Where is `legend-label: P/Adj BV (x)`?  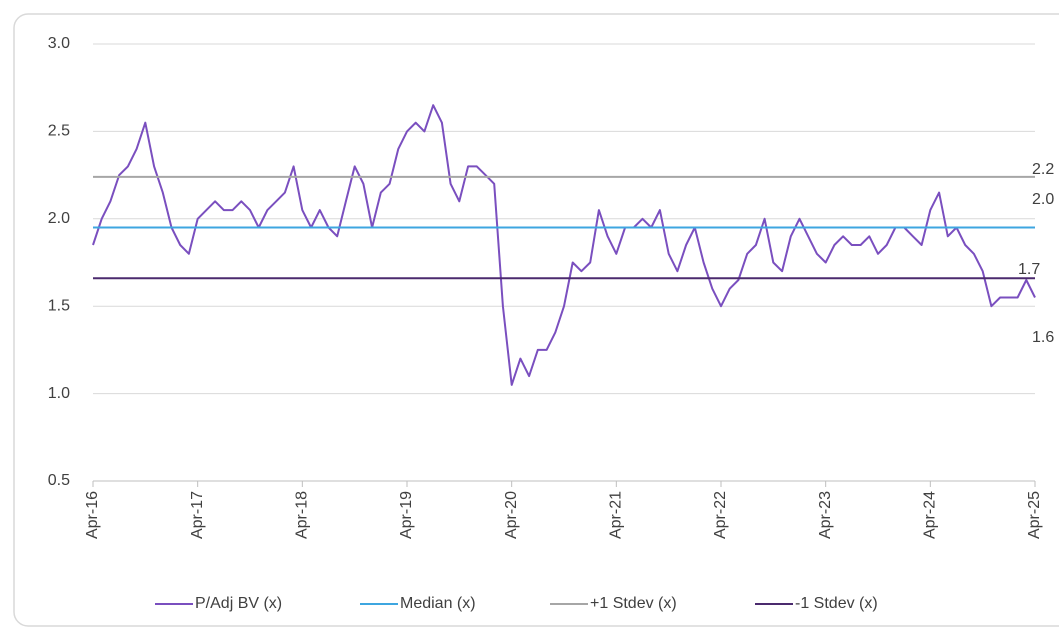
legend-label: P/Adj BV (x) is located at coordinates (238, 603).